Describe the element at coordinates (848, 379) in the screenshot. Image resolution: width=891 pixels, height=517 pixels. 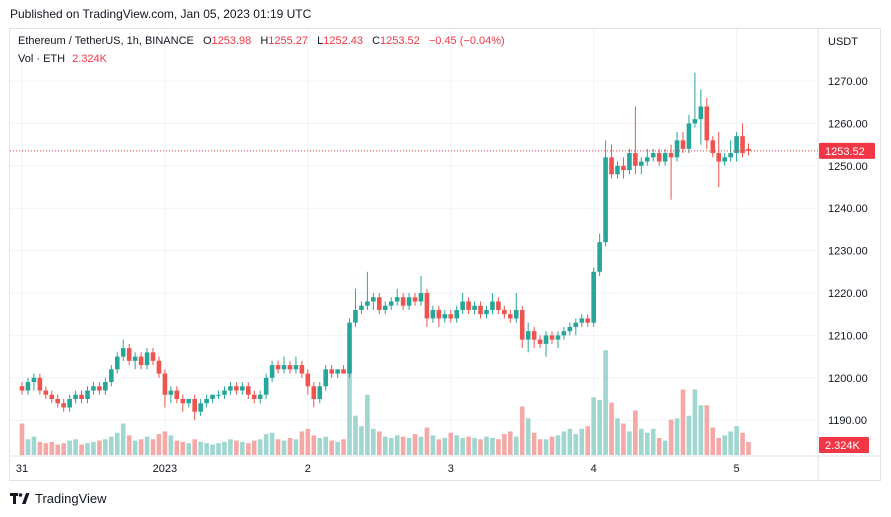
I see `price-tick-label: 1200.00` at that location.